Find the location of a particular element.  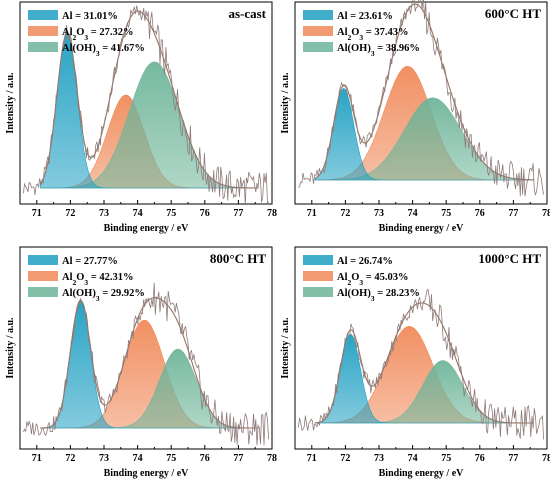

panel-title: 1000°C HT is located at coordinates (509, 258).